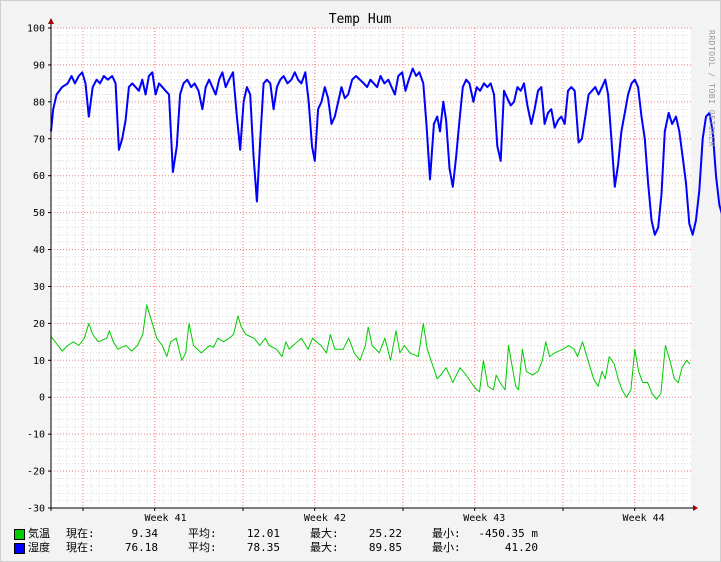 Image resolution: width=721 pixels, height=562 pixels. I want to click on y-tick-label: -20, so click(36, 472).